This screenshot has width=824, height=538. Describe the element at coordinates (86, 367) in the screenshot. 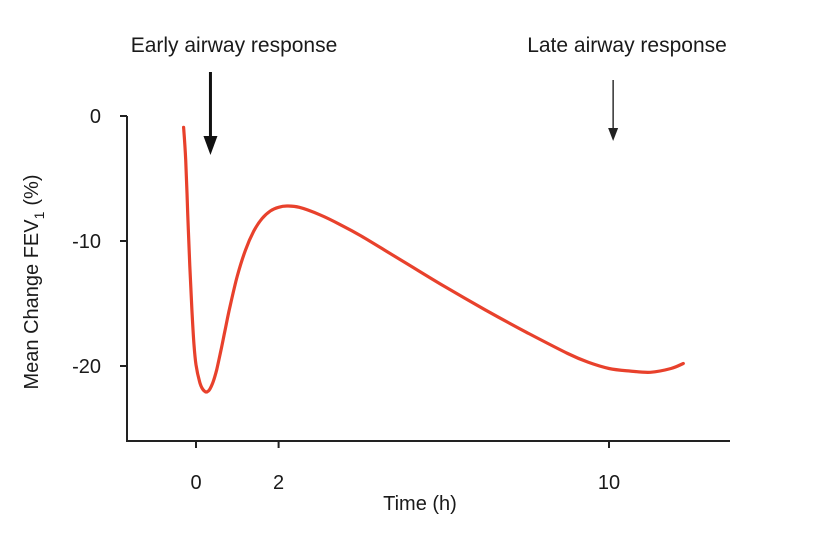

I see `y-tick-label: -20` at that location.